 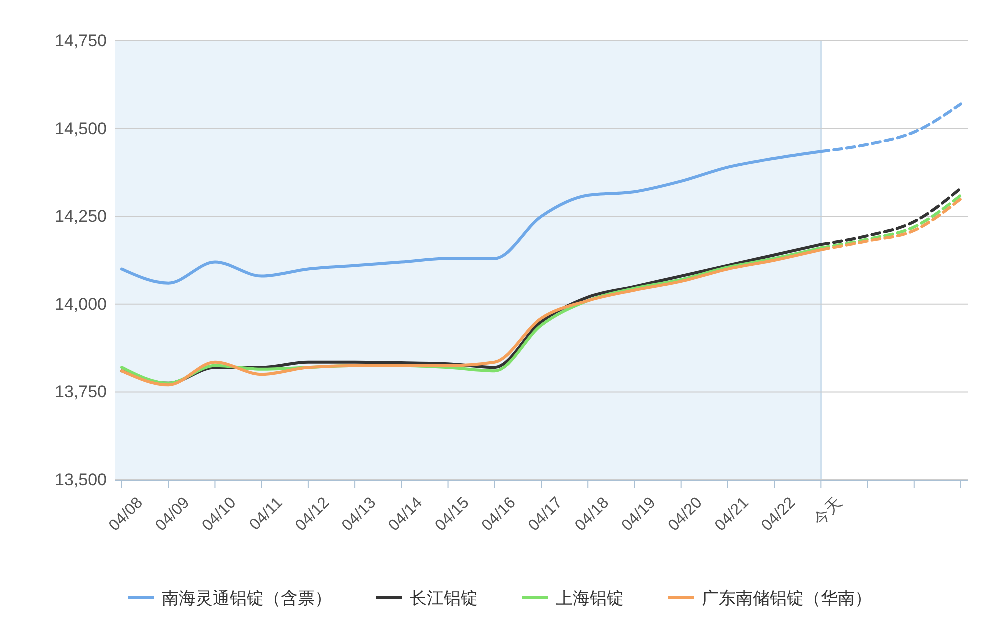 What do you see at coordinates (590, 599) in the screenshot?
I see `legend-label: 上海铝锭` at bounding box center [590, 599].